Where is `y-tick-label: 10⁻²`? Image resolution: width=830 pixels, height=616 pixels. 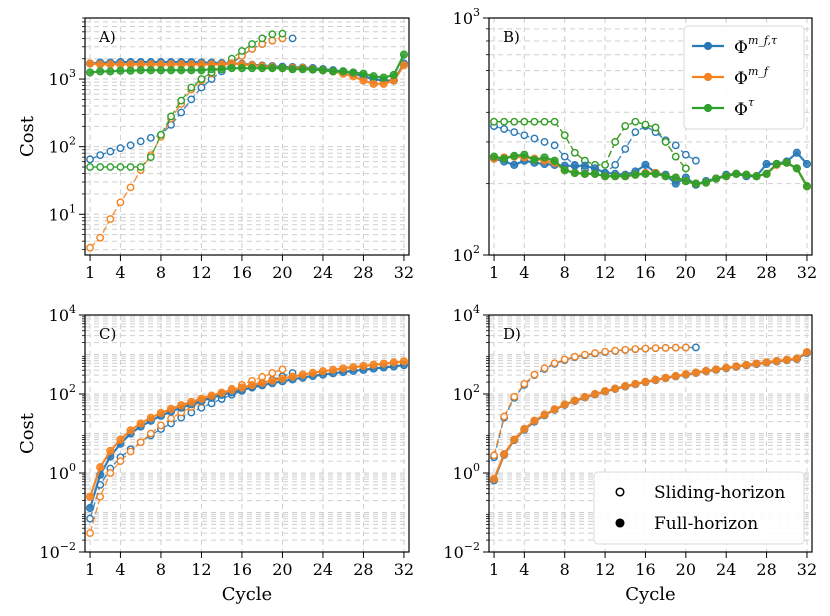 y-tick-label: 10⁻² is located at coordinates (461, 551).